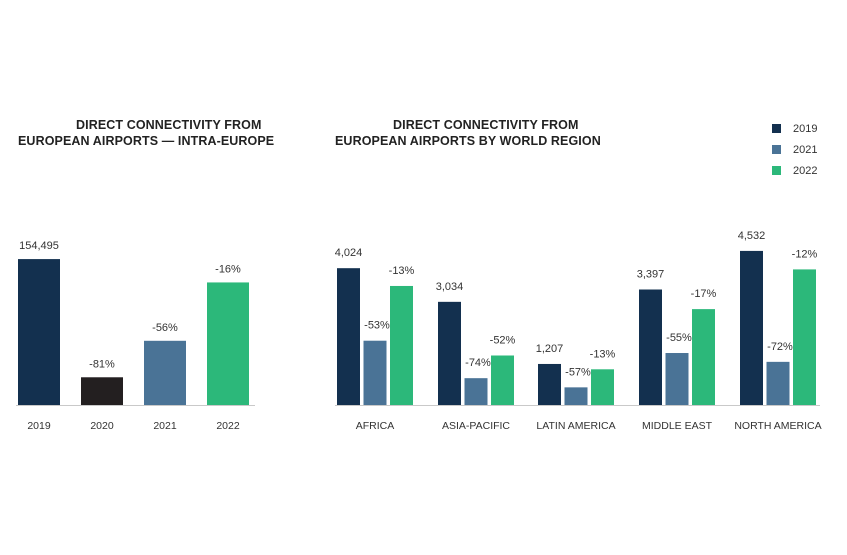  What do you see at coordinates (349, 253) in the screenshot?
I see `data-label: 4,024` at bounding box center [349, 253].